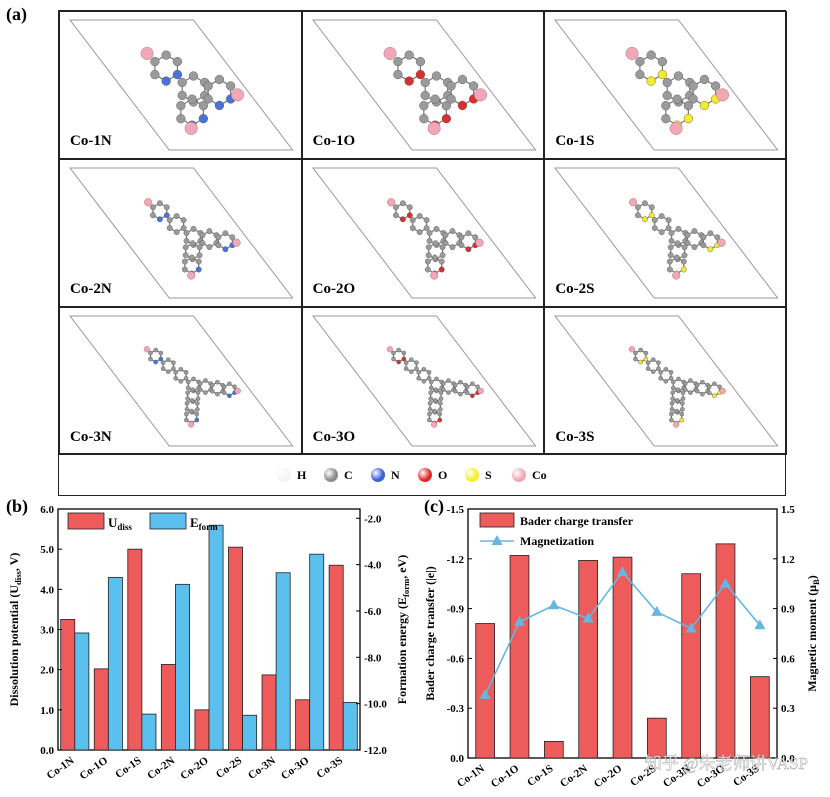 The width and height of the screenshot is (830, 797). I want to click on structure-cell: Co-3O, so click(423, 381).